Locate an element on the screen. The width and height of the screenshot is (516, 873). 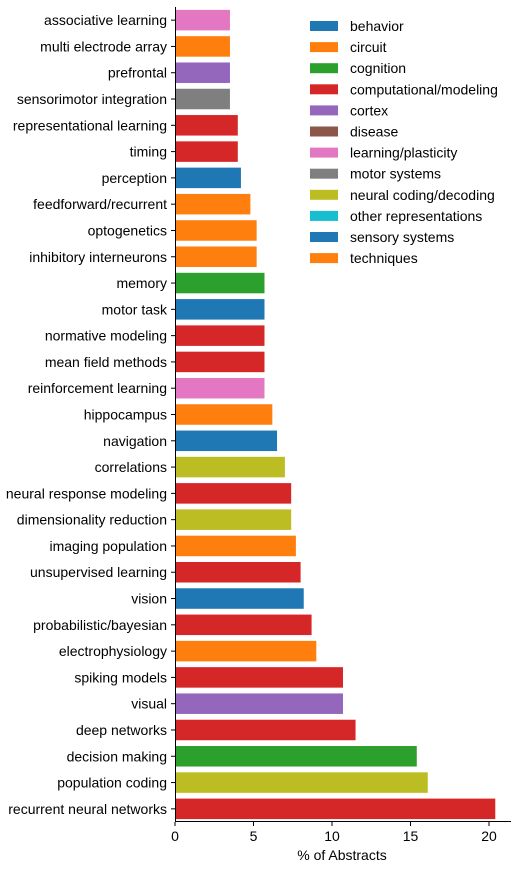
legend-label: other representations is located at coordinates (416, 216).